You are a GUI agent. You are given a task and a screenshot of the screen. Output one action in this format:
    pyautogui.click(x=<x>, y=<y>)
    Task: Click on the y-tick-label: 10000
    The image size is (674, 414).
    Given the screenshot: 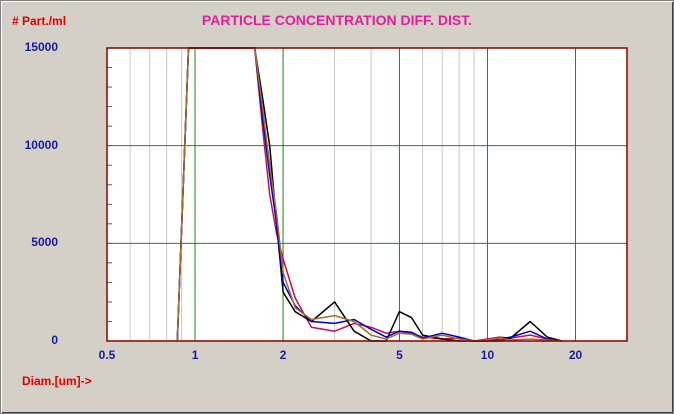 What is the action you would take?
    pyautogui.click(x=41, y=144)
    